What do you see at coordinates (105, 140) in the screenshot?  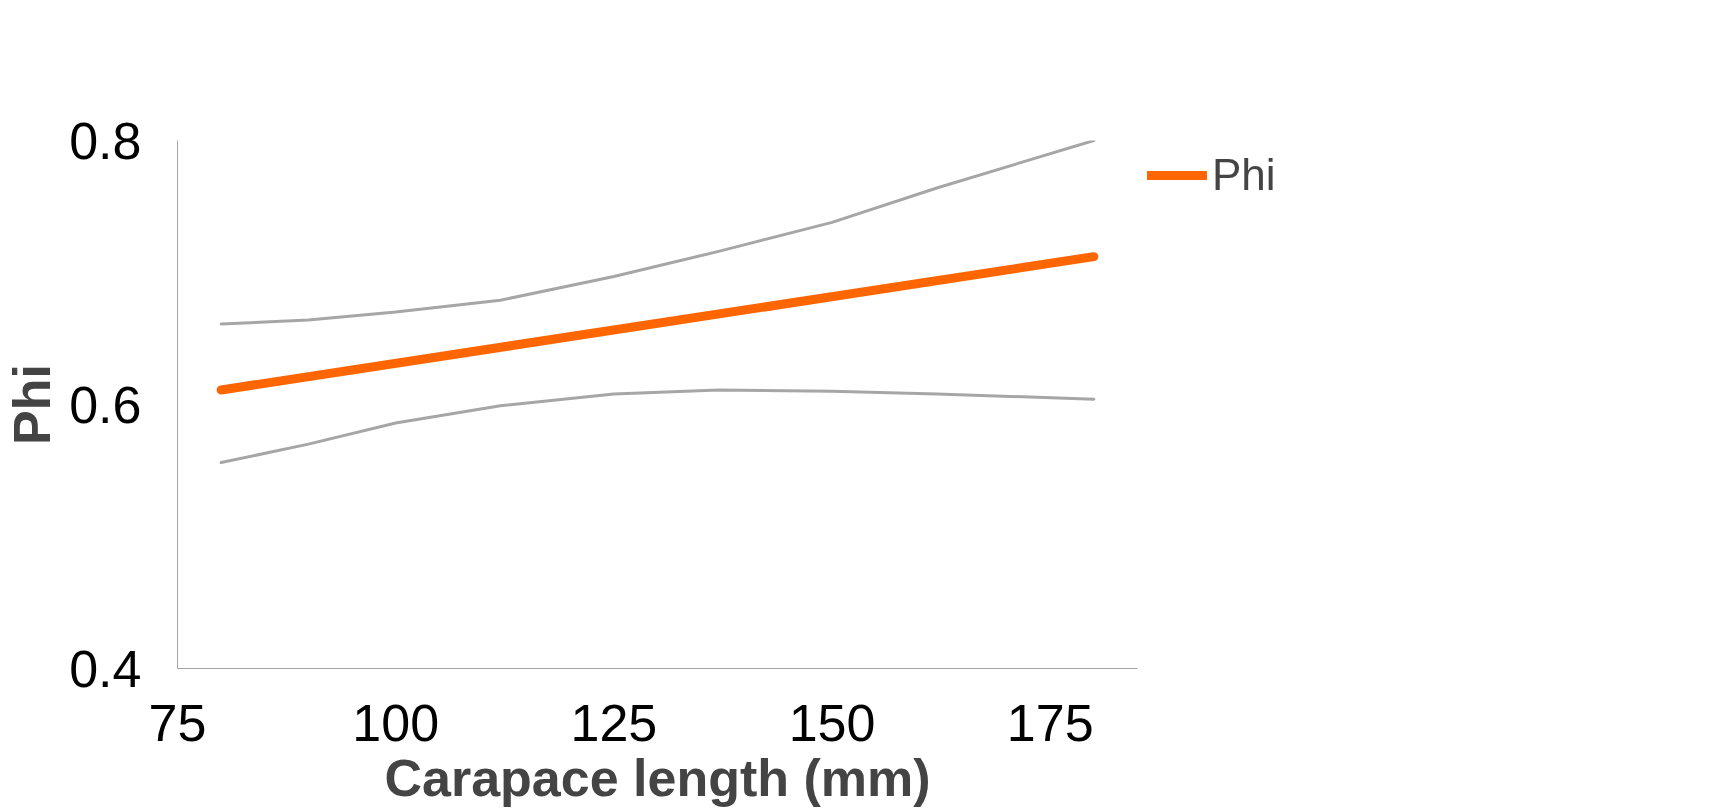 I see `y-tick-label: 0.8` at bounding box center [105, 140].